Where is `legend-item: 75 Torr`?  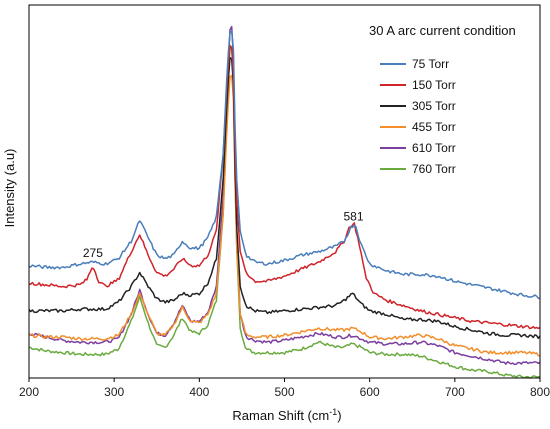
legend-item: 75 Torr is located at coordinates (414, 64).